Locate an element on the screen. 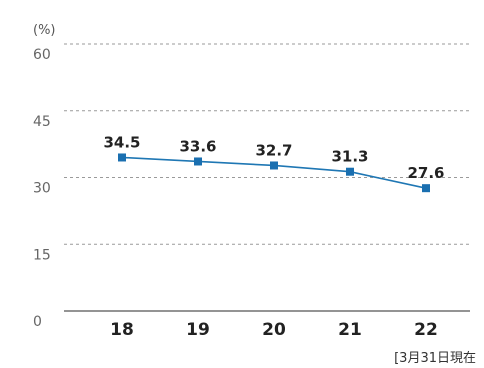  y-tick-label: 15 is located at coordinates (42, 255).